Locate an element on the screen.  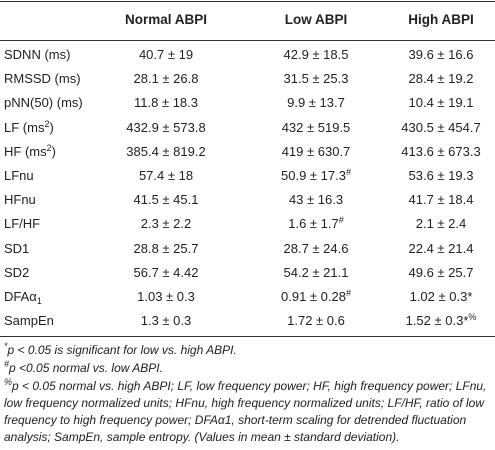
cell-text: 57.4 ± 18 is located at coordinates (166, 175).